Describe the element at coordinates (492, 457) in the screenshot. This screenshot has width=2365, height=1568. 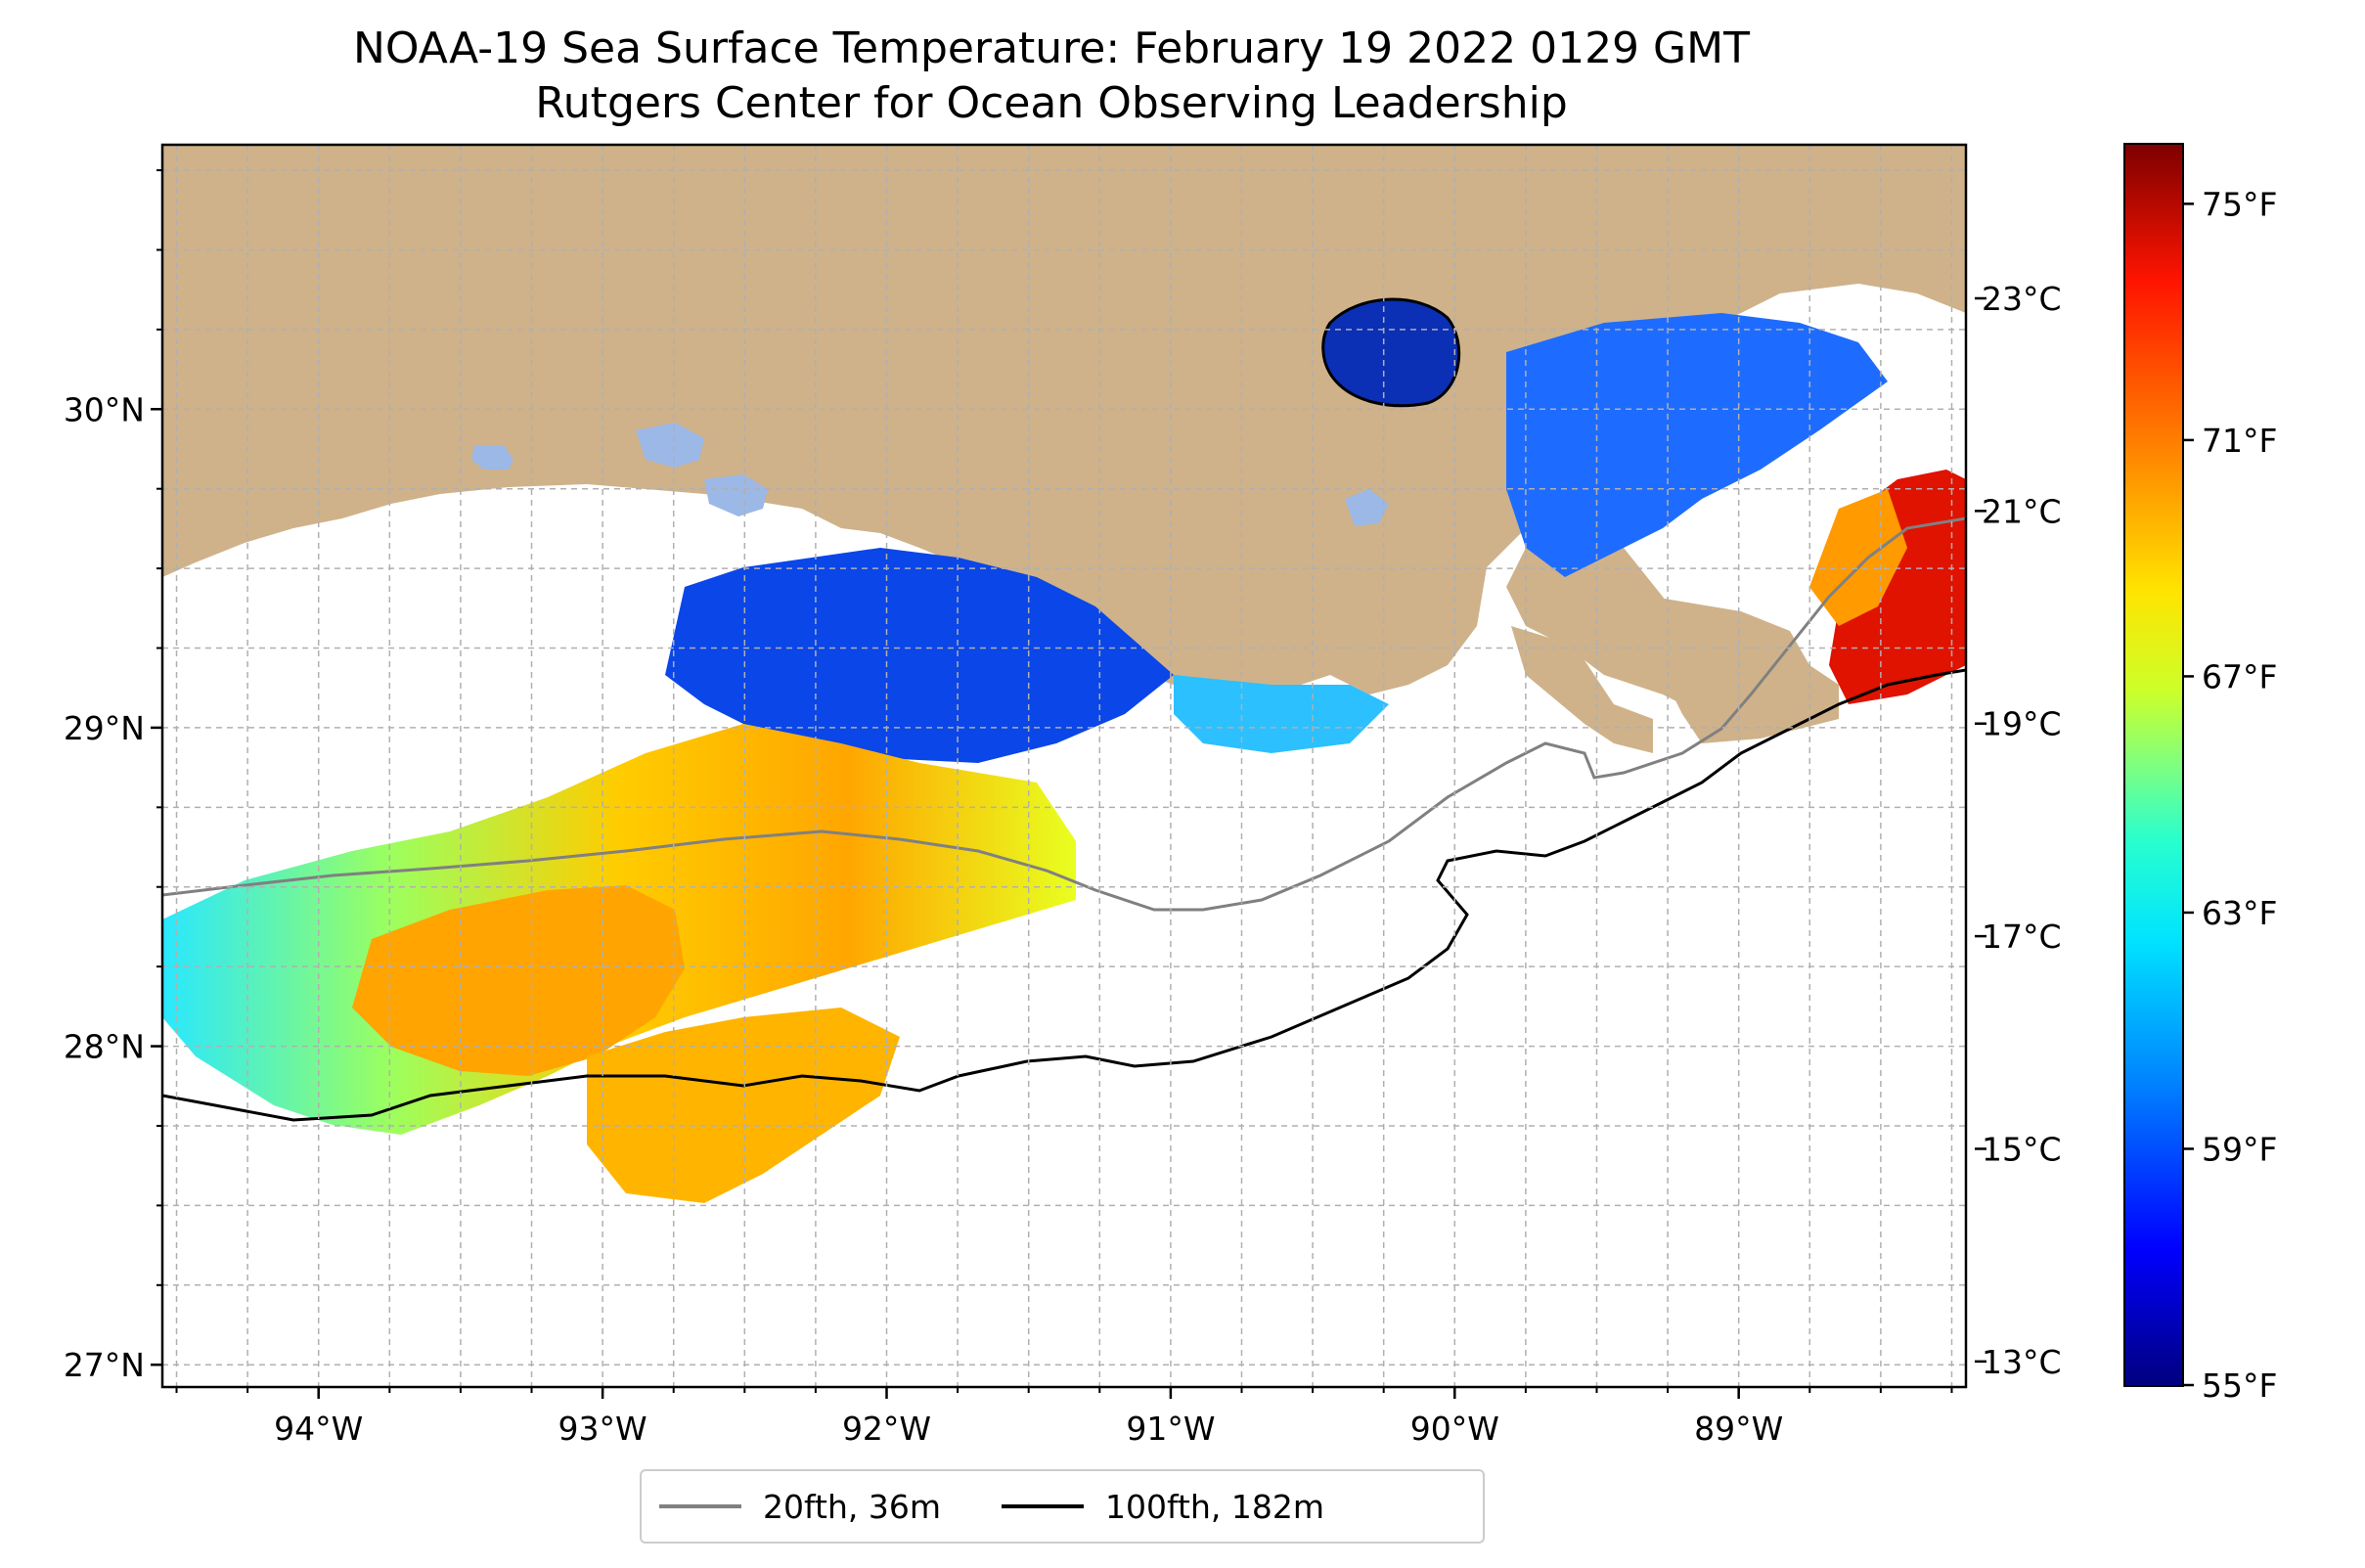
I see `lake-calcasieu` at that location.